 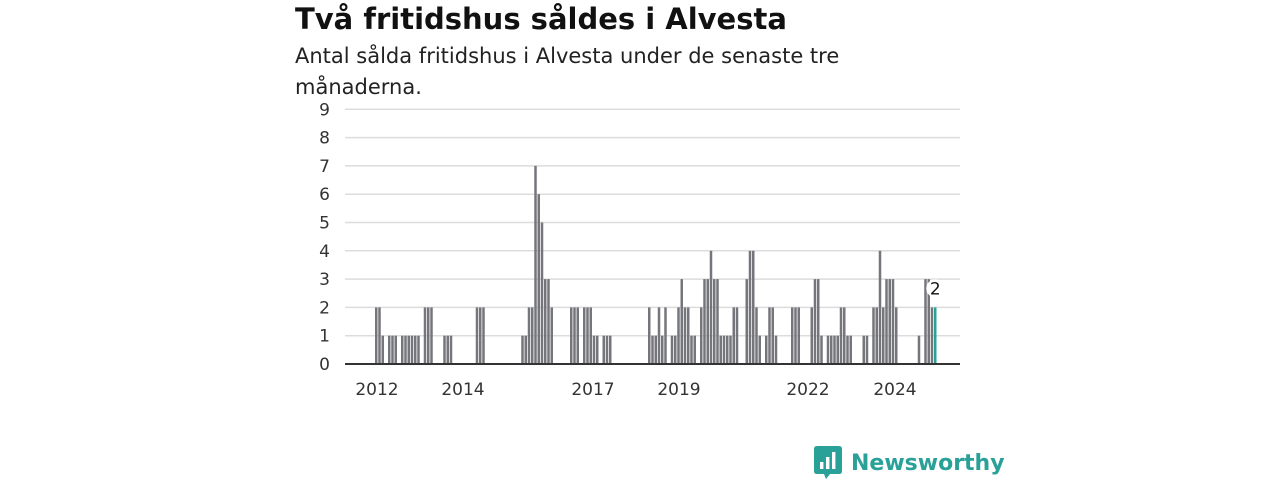 I want to click on x-tick-label: 2024, so click(x=894, y=390).